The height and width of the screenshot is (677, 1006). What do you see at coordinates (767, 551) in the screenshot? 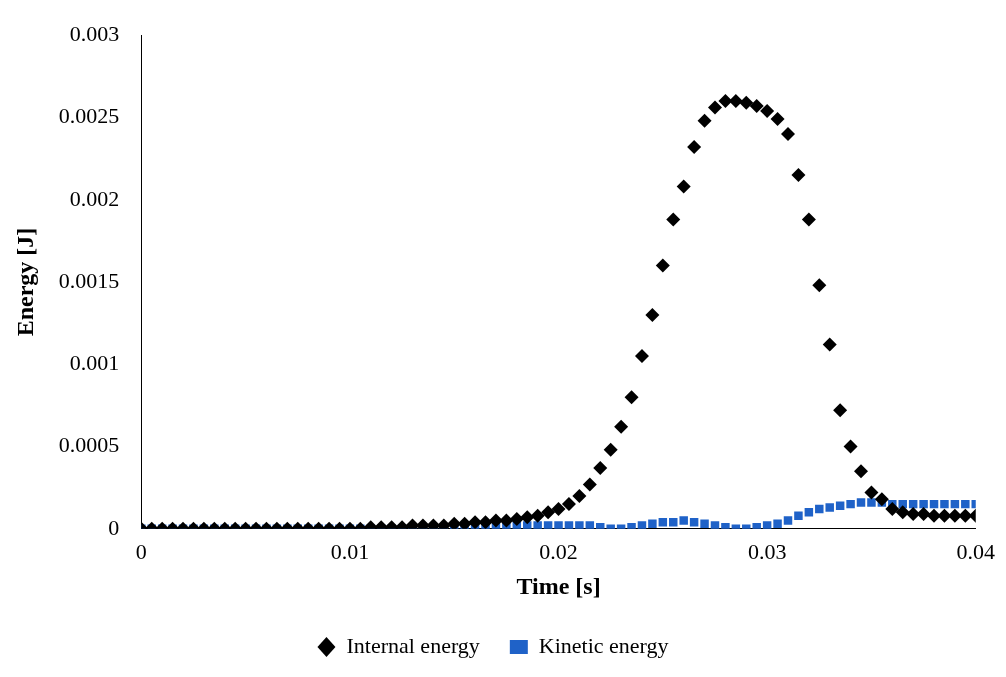
I see `x-tick-label: 0.03` at bounding box center [767, 551].